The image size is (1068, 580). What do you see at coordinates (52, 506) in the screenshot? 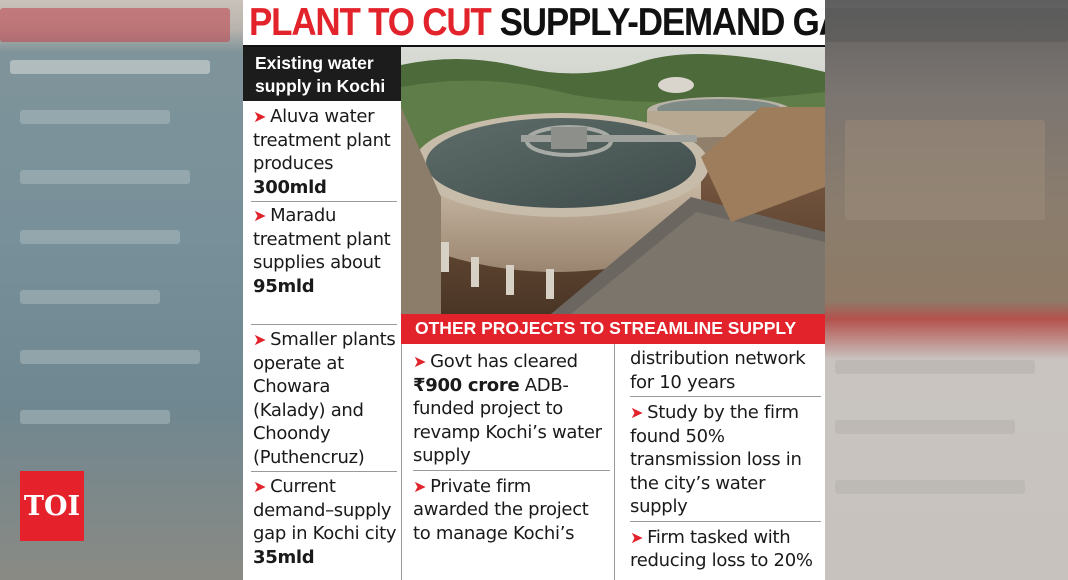
I see `toi-logo: TOI` at bounding box center [52, 506].